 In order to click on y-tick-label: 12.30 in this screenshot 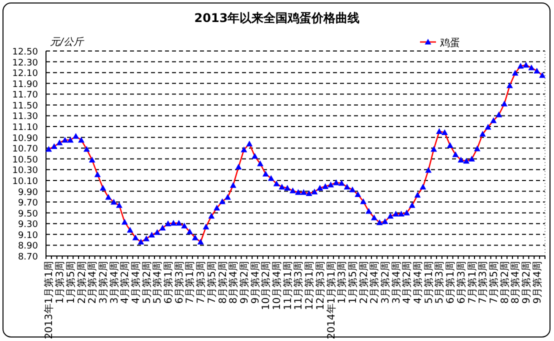, I will do `click(25, 63)`.